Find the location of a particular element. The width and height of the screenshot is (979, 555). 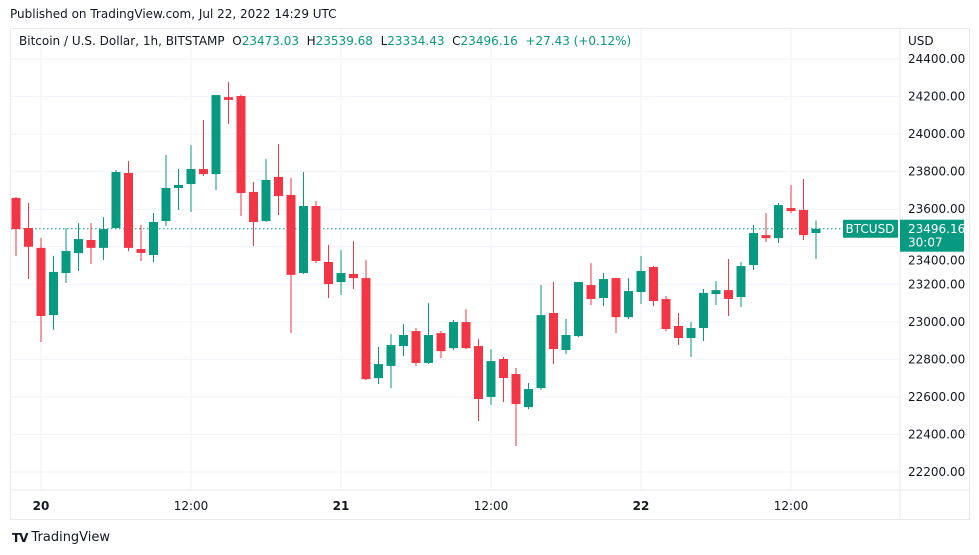

x-tick-label: 20 is located at coordinates (41, 506).